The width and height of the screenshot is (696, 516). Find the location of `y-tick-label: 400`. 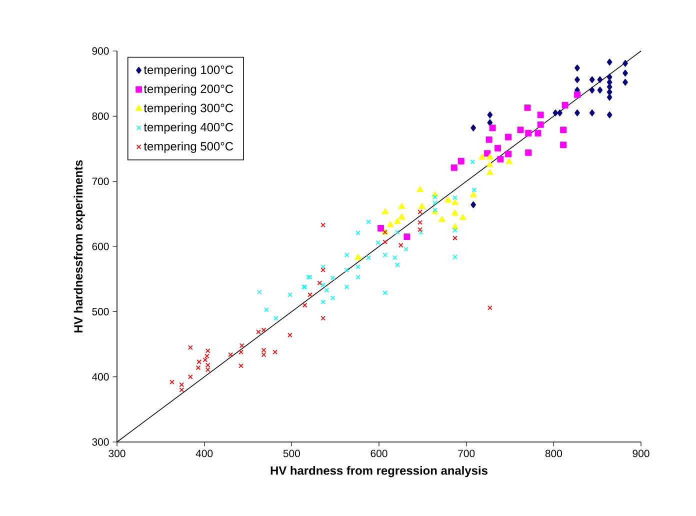

y-tick-label: 400 is located at coordinates (100, 377).